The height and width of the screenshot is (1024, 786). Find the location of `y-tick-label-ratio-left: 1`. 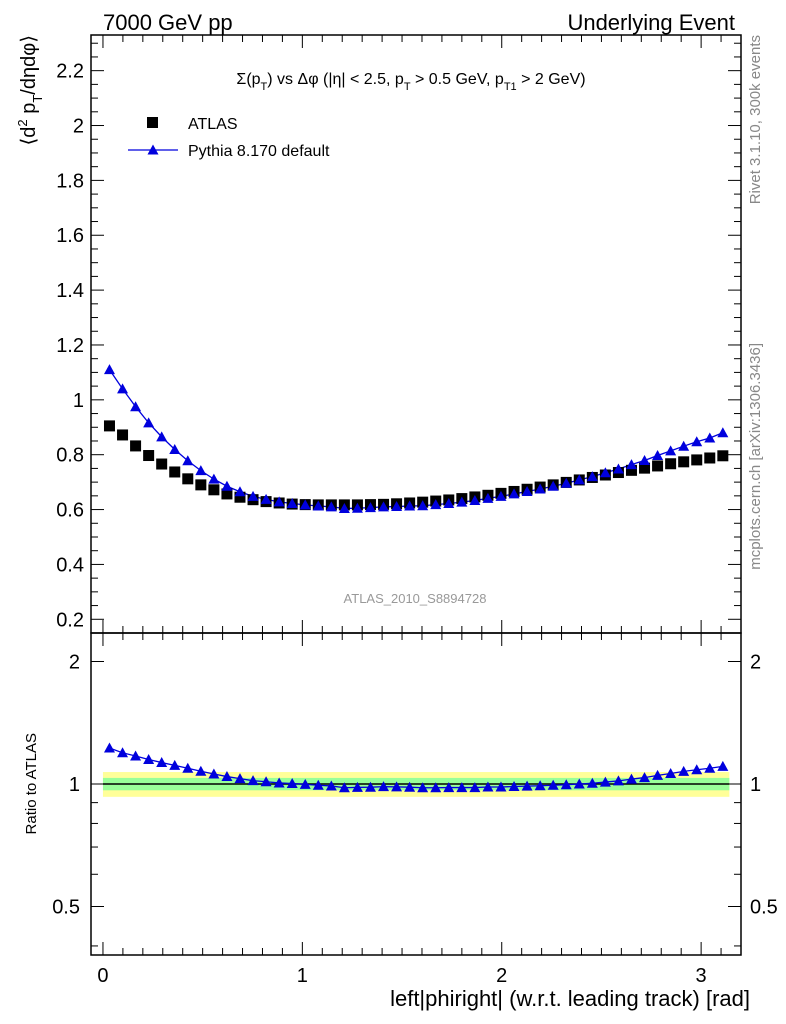

y-tick-label-ratio-left: 1 is located at coordinates (74, 785).